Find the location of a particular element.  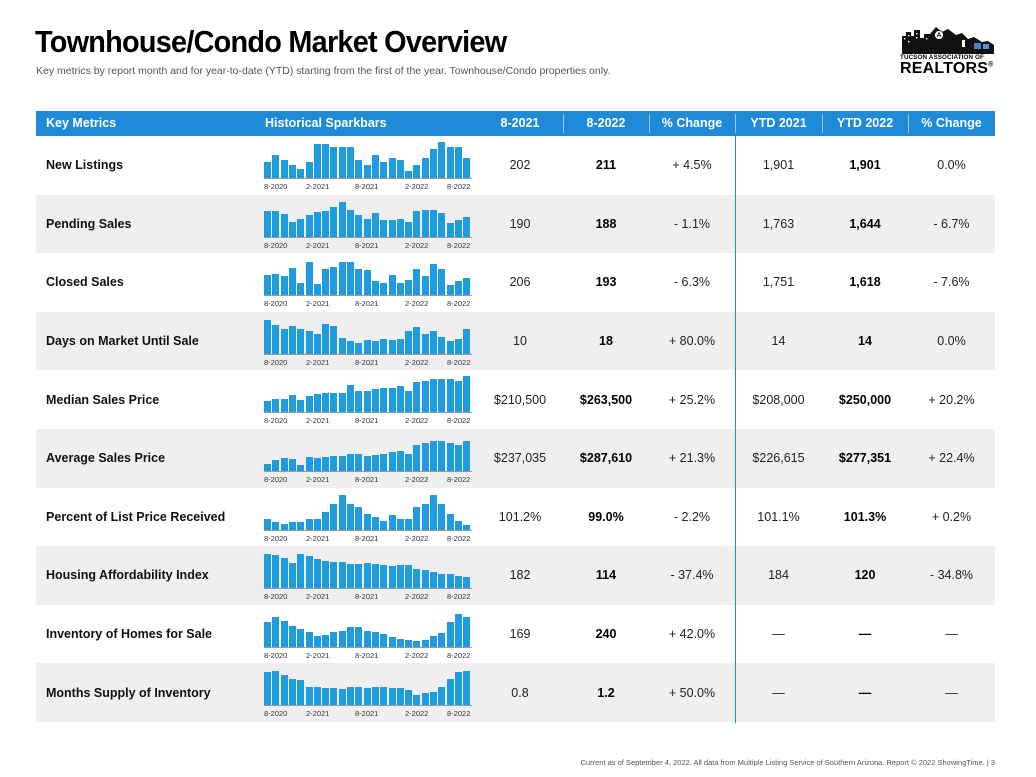

cell-month-change: + 25.2% is located at coordinates (692, 399).